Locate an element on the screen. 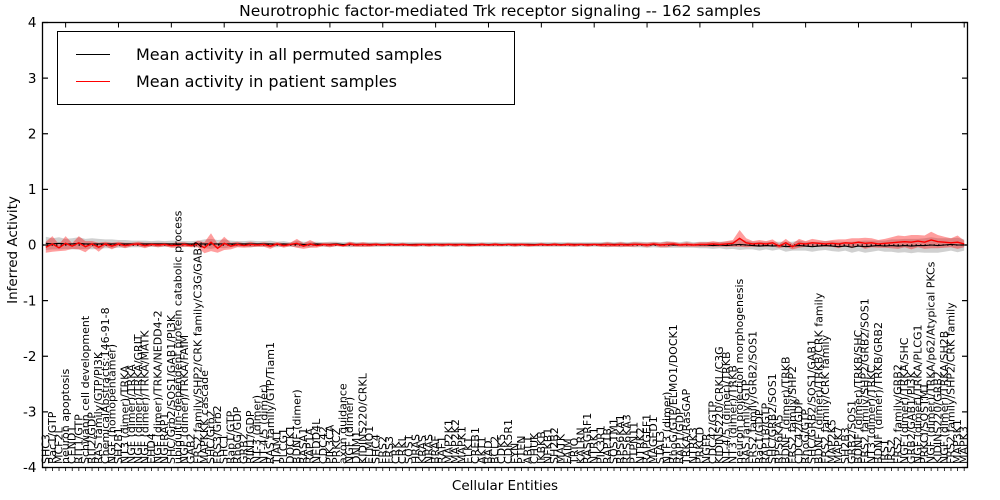  x-category-label: SH2B1 is located at coordinates (118, 445).